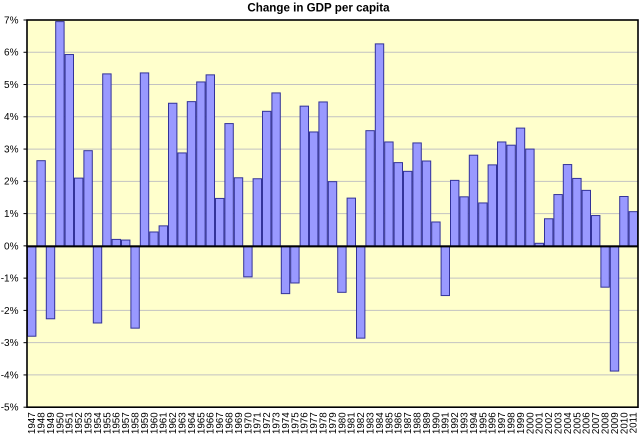 This screenshot has width=640, height=436. I want to click on svg-text: 1989, so click(427, 423).